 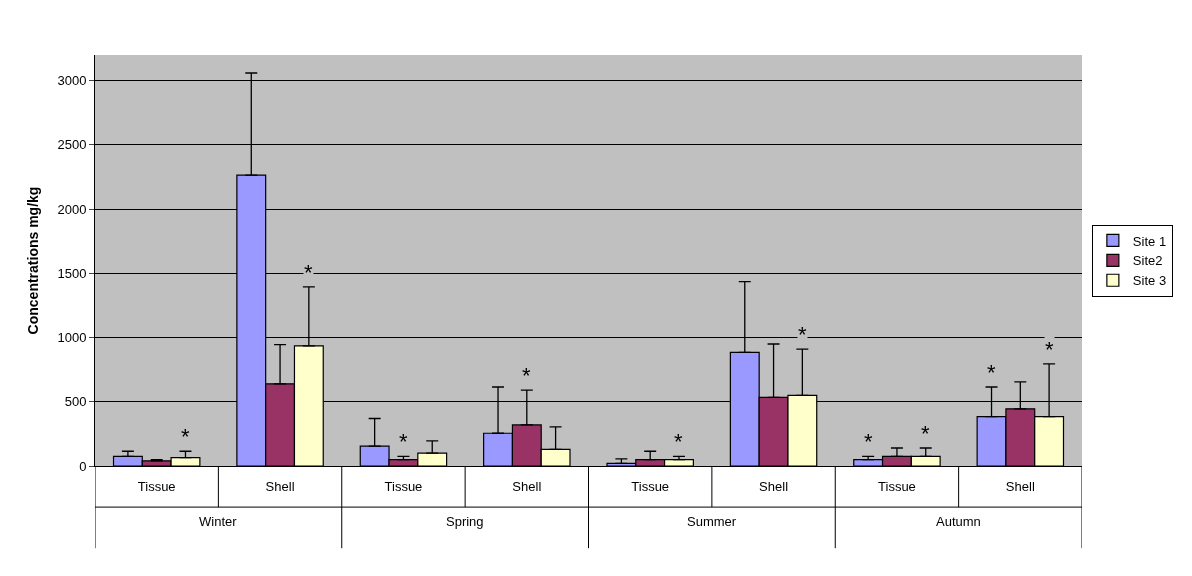 I want to click on text: Autumn, so click(x=958, y=521).